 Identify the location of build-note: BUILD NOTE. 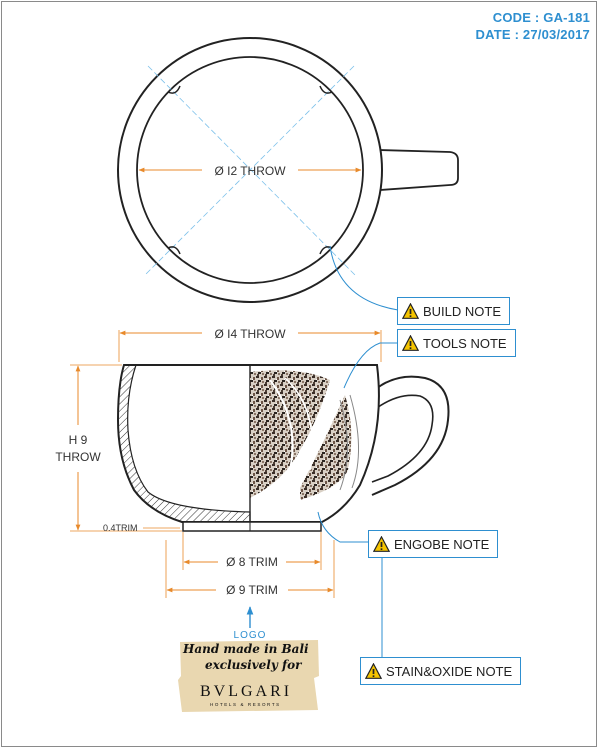
(454, 311).